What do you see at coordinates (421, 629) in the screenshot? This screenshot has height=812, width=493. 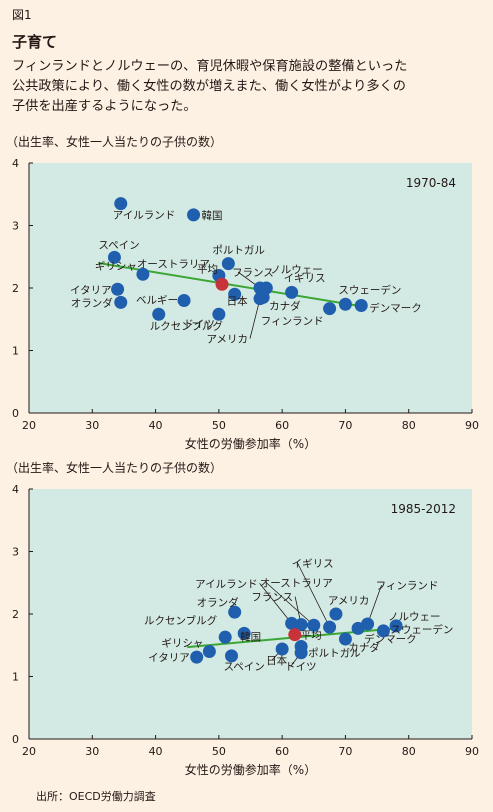 I see `point-label: スウェーデン` at bounding box center [421, 629].